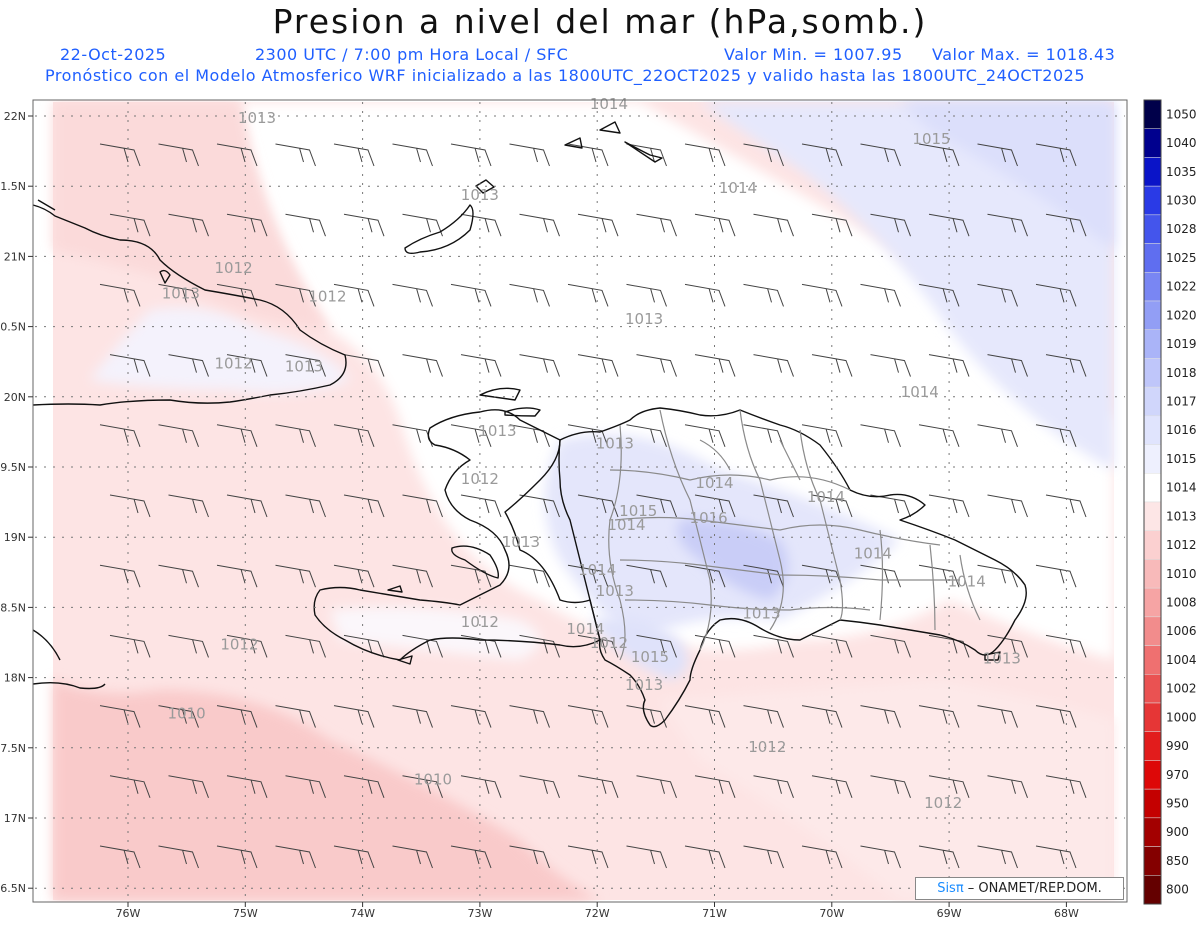  Describe the element at coordinates (1181, 488) in the screenshot. I see `colorbar-label: 1014` at that location.